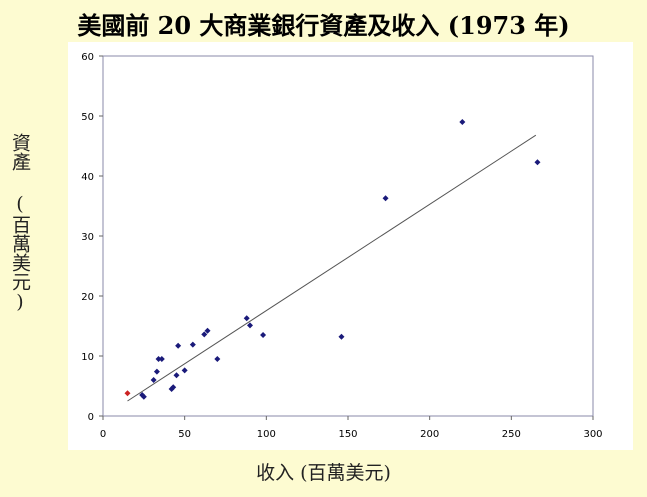  What do you see at coordinates (20, 223) in the screenshot?
I see `y-axis-label: 資產 (百萬美元)` at bounding box center [20, 223].